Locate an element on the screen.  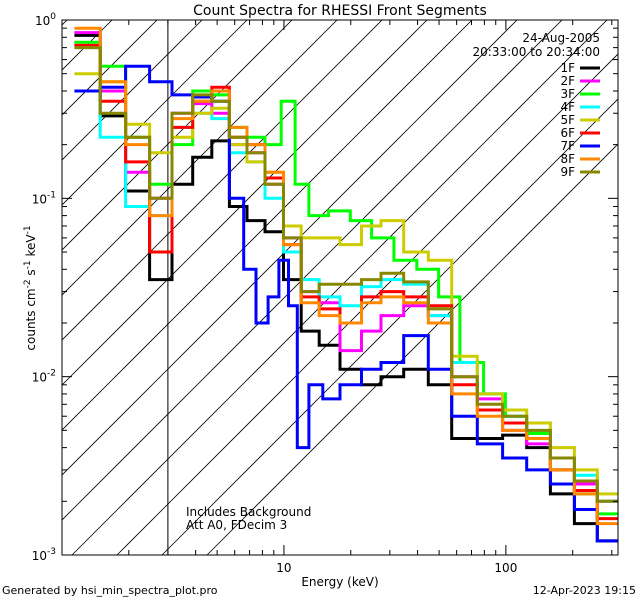
y-tick-label: 10⁻¹ is located at coordinates (44, 198).